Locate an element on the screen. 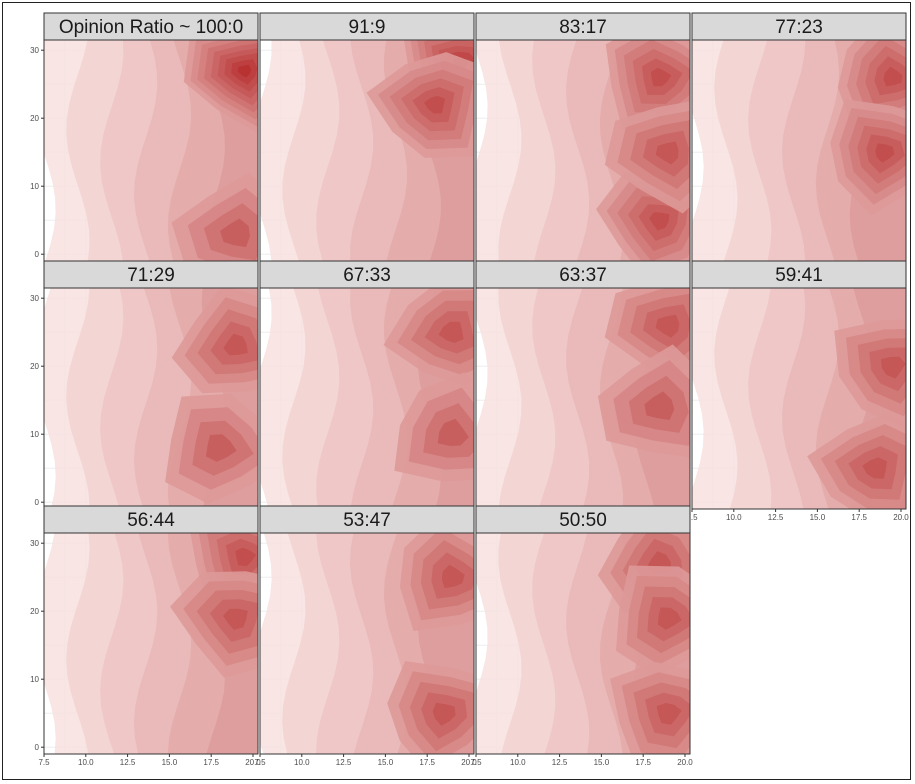 Image resolution: width=915 pixels, height=784 pixels. facet-title: 59:41 is located at coordinates (799, 275).